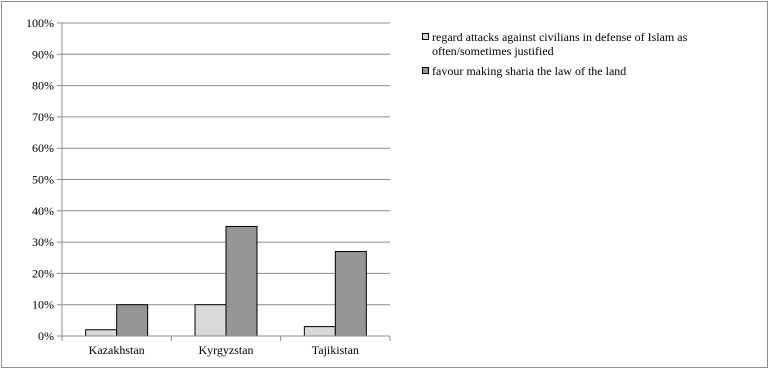  Describe the element at coordinates (43, 117) in the screenshot. I see `y-tick-label: 70%` at that location.